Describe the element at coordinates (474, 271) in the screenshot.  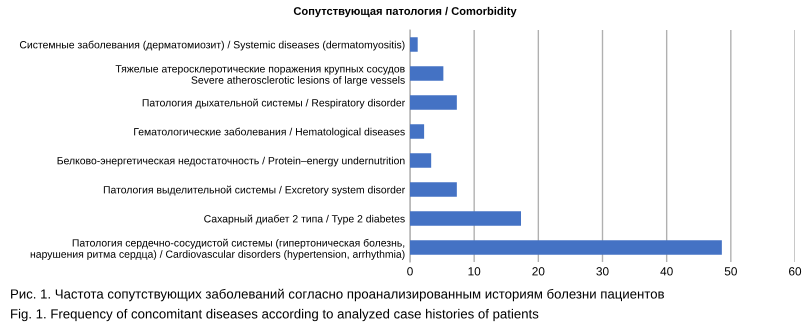
I see `x-tick-label: 10` at that location.